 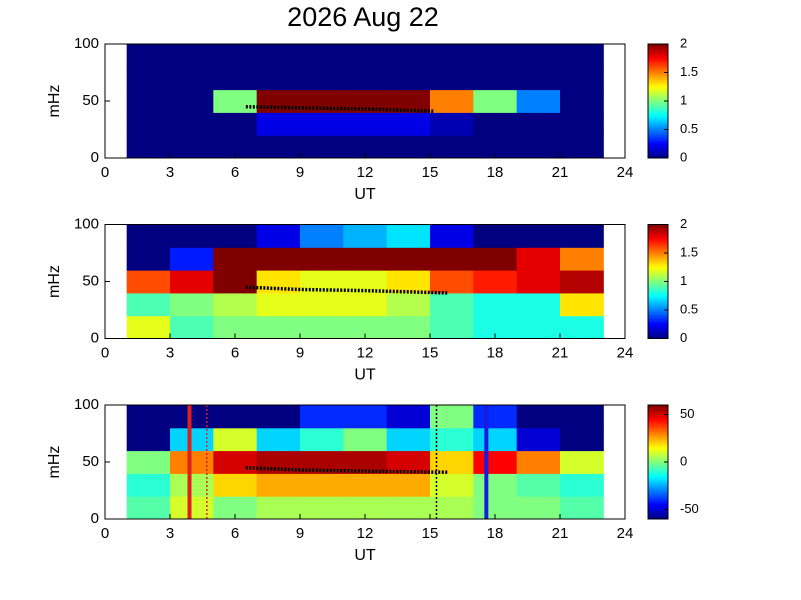 What do you see at coordinates (495, 172) in the screenshot?
I see `x-tick-label: 18` at bounding box center [495, 172].